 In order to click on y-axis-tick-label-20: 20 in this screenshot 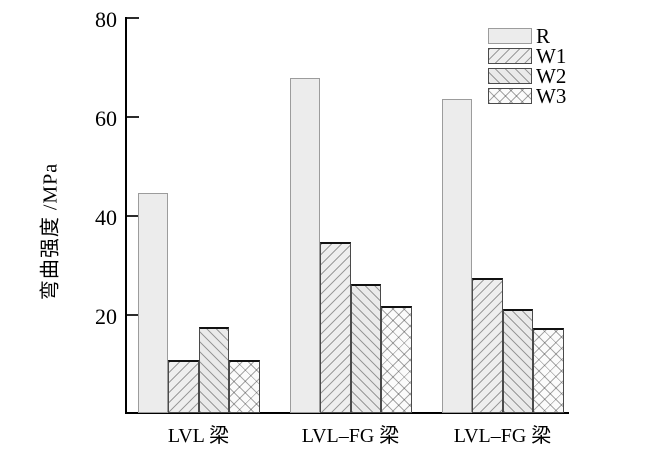, I will do `click(106, 316)`.